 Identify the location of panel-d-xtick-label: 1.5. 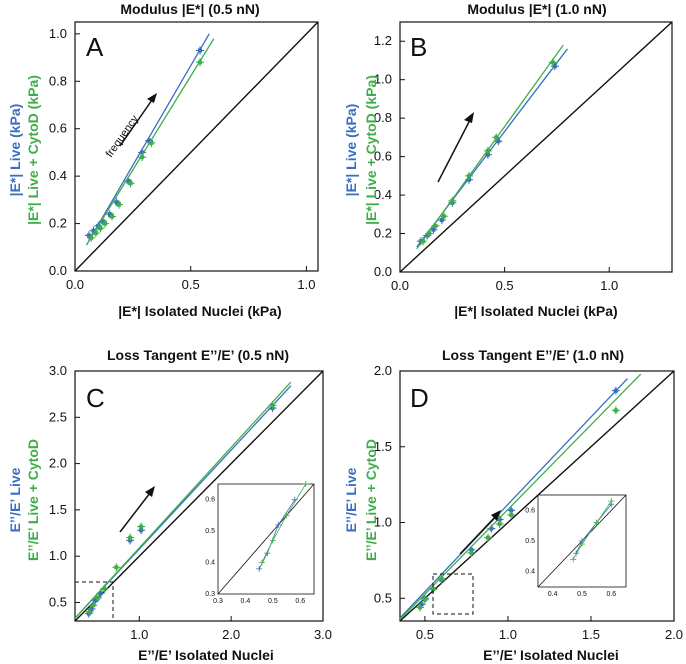
(591, 634).